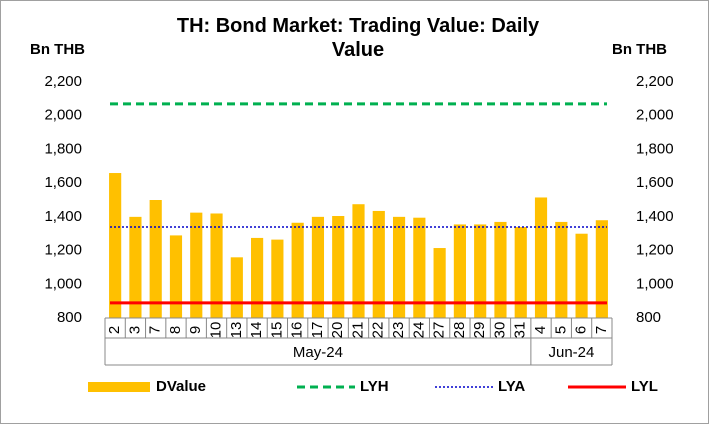  What do you see at coordinates (317, 330) in the screenshot?
I see `x-tick-label: 17` at bounding box center [317, 330].